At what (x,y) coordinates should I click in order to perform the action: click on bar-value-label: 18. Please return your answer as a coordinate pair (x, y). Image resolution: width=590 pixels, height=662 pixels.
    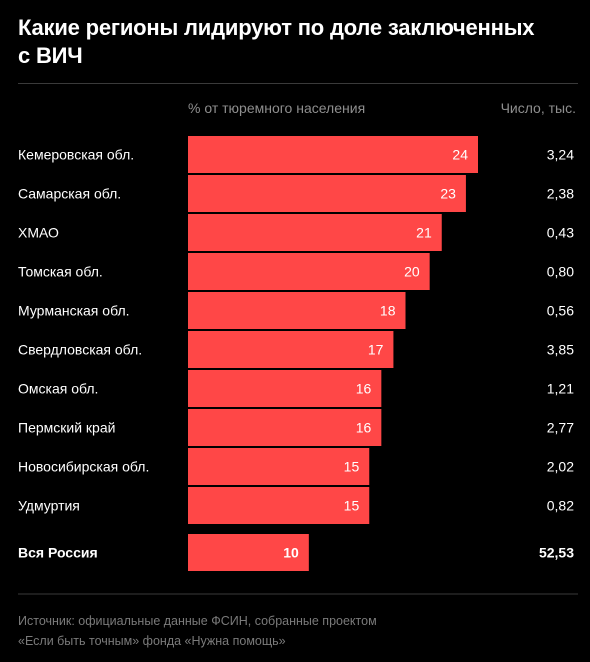
    Looking at the image, I should click on (388, 311).